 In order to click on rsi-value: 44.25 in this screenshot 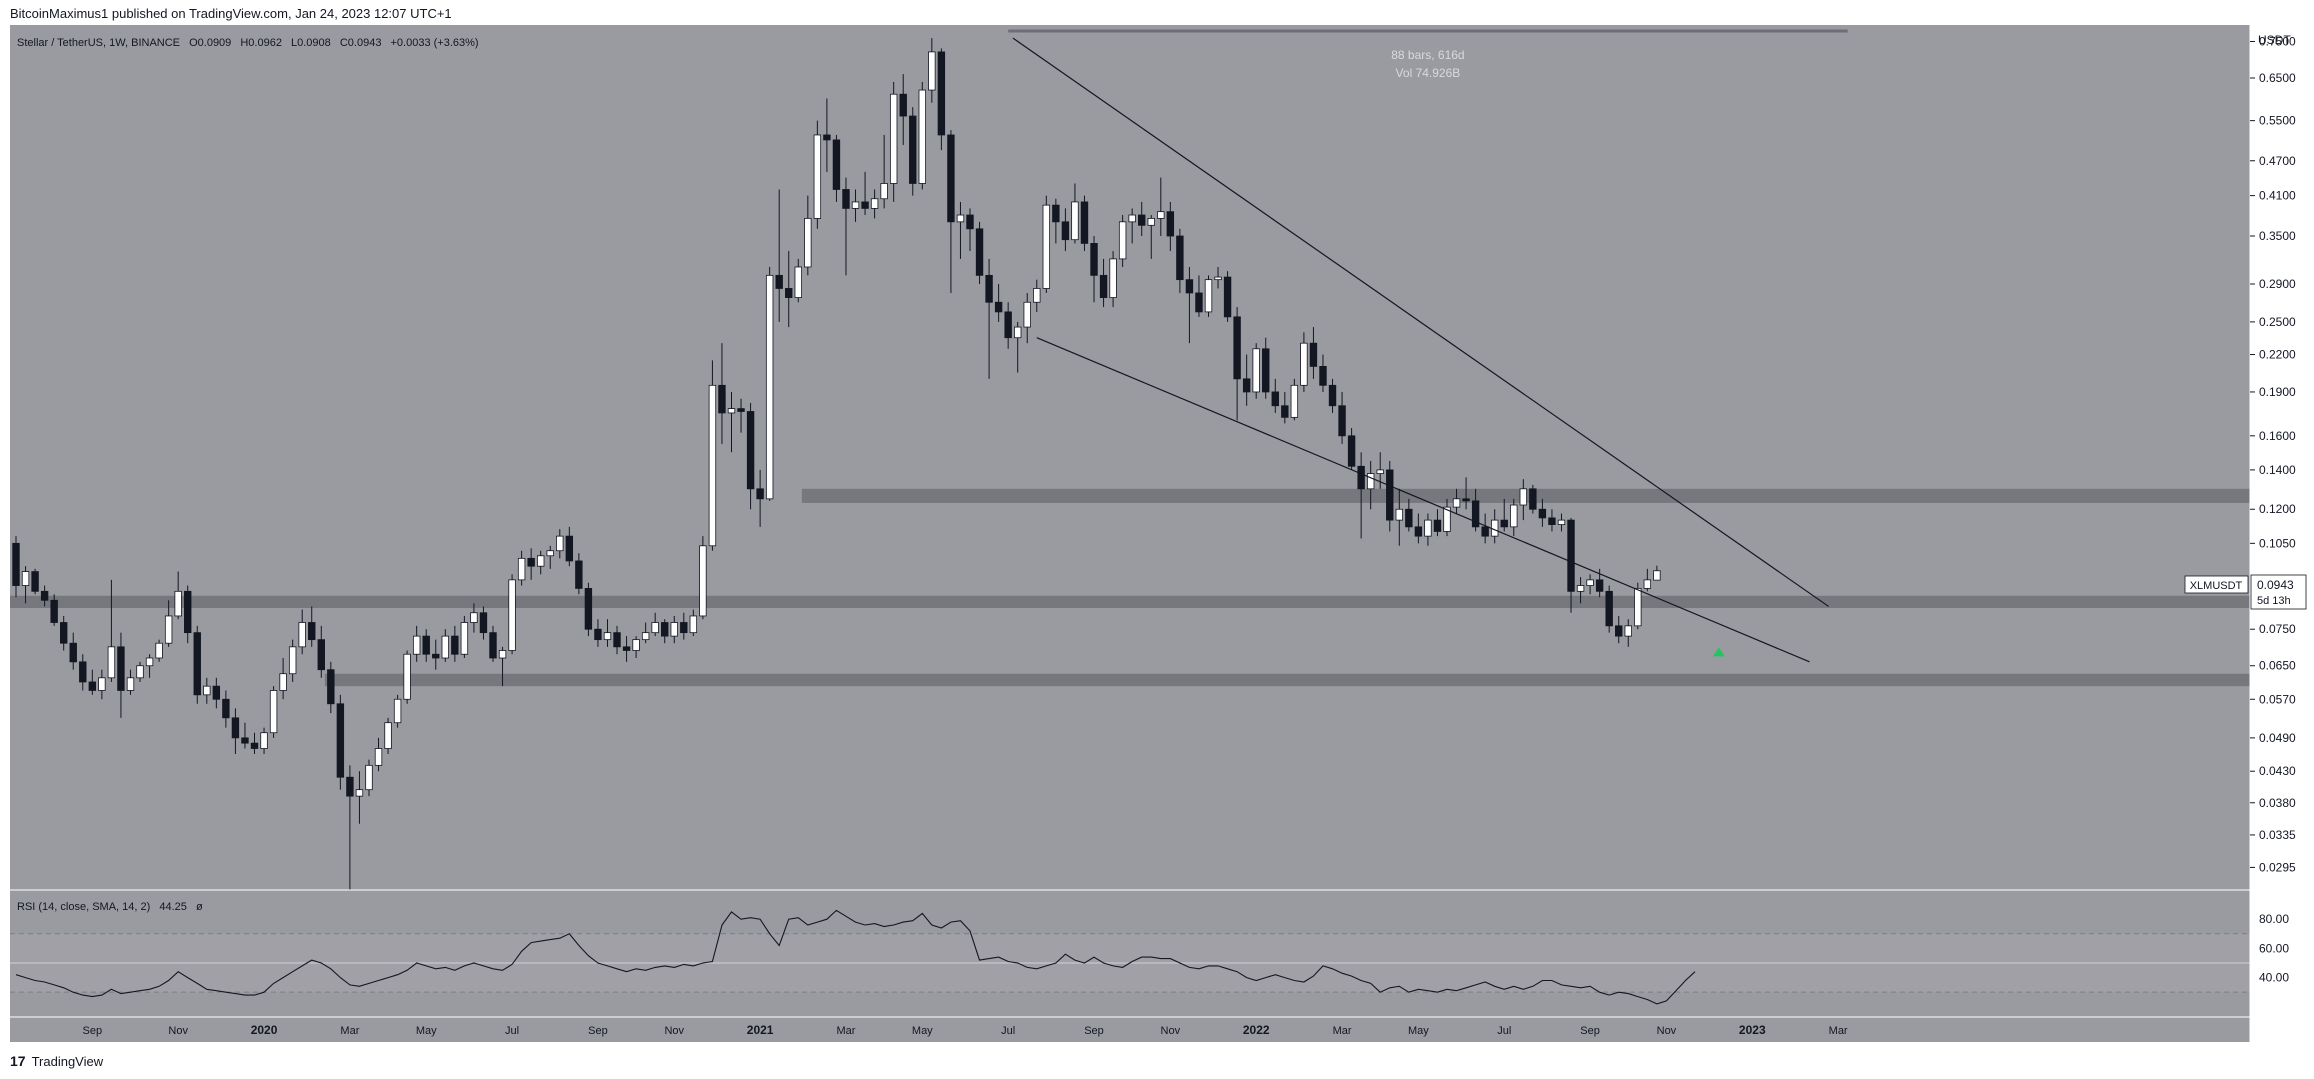, I will do `click(173, 907)`.